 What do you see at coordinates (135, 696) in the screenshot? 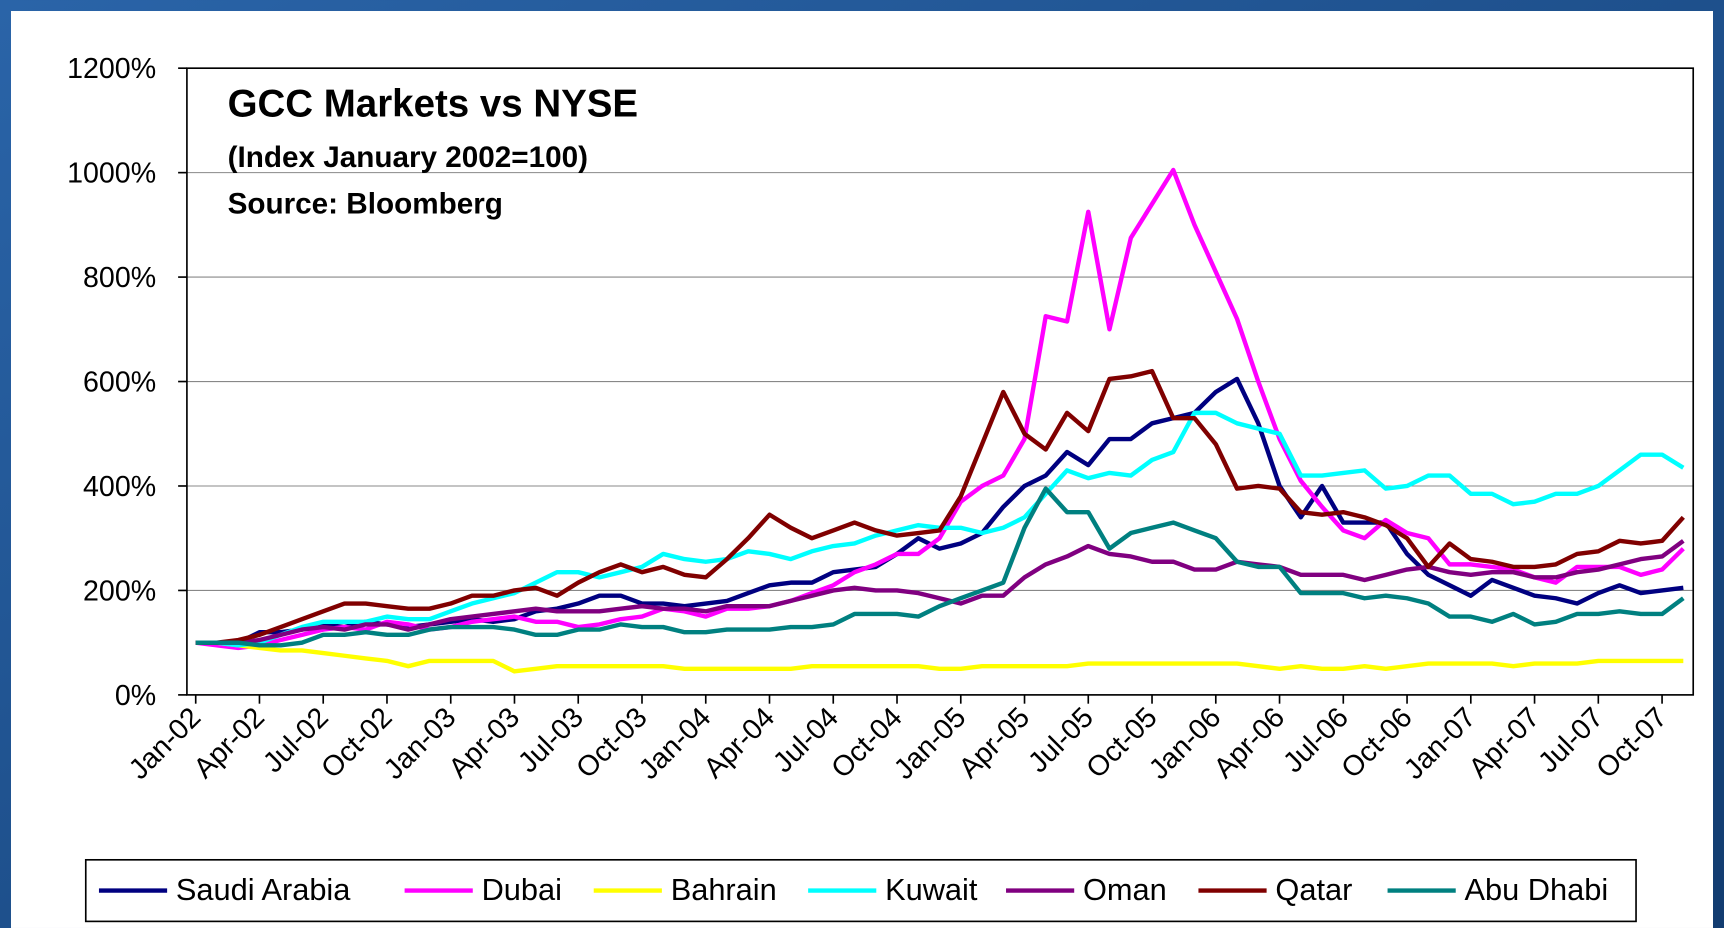
I see `y-tick-label: 0%` at bounding box center [135, 696].